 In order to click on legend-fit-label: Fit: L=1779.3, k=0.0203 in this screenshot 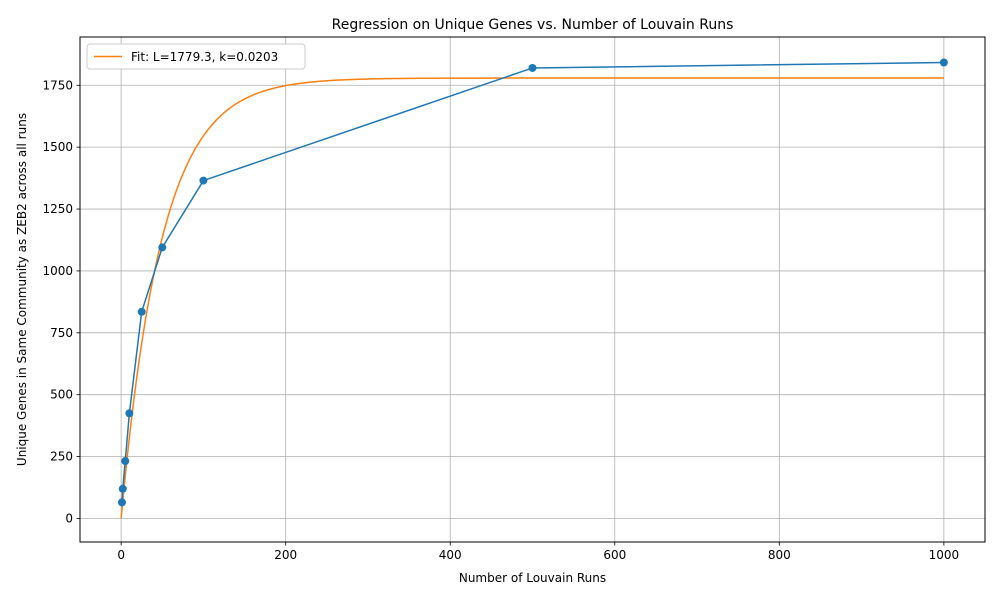, I will do `click(204, 57)`.